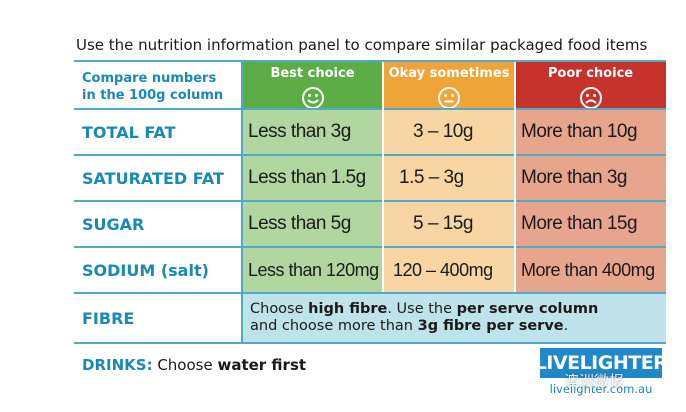 This screenshot has width=686, height=412. I want to click on saturated-fat-best: Less than 1.5g, so click(312, 178).